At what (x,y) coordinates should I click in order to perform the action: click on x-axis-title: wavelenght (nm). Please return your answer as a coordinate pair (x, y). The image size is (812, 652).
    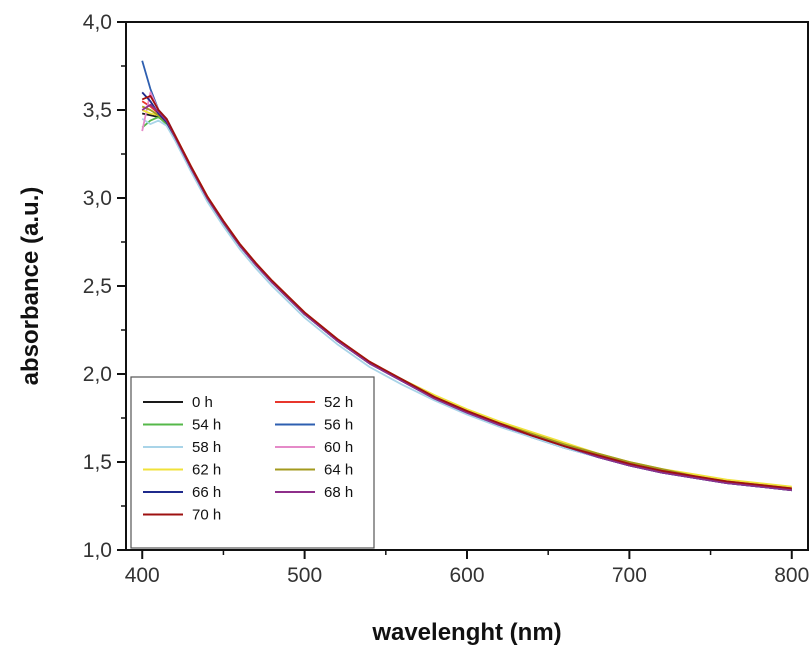
    Looking at the image, I should click on (466, 632).